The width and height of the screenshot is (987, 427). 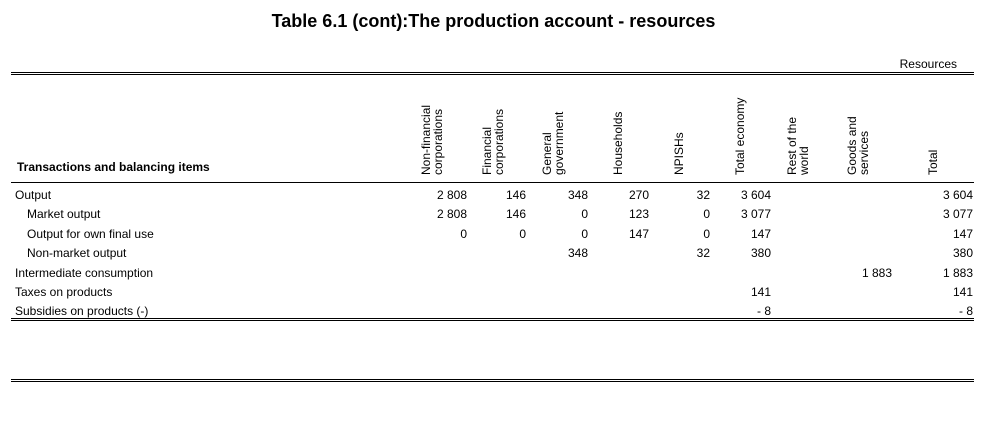 I want to click on column-header-line: Households, so click(x=618, y=143).